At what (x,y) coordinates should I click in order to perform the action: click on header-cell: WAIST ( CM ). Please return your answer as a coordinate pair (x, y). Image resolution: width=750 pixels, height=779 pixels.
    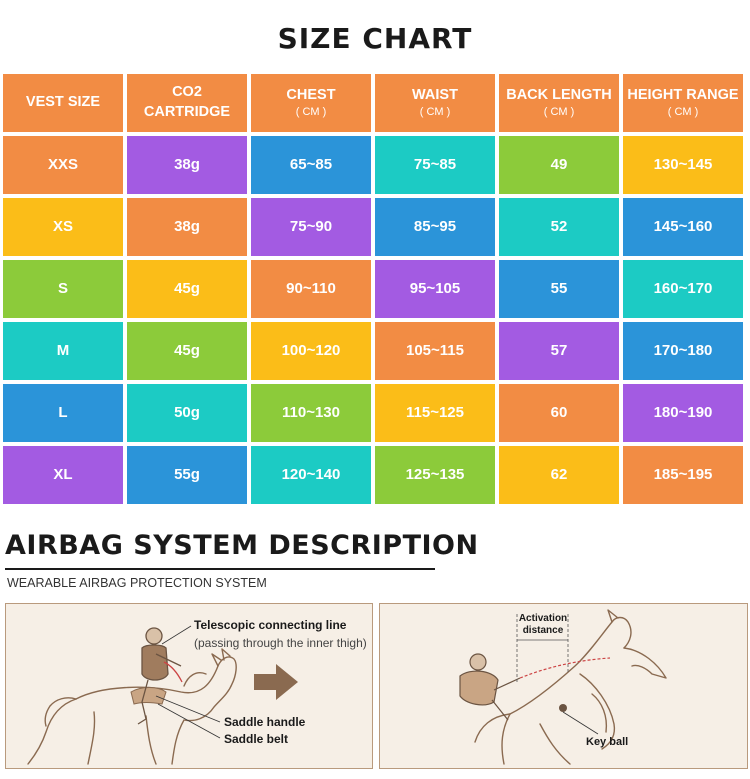
    Looking at the image, I should click on (435, 103).